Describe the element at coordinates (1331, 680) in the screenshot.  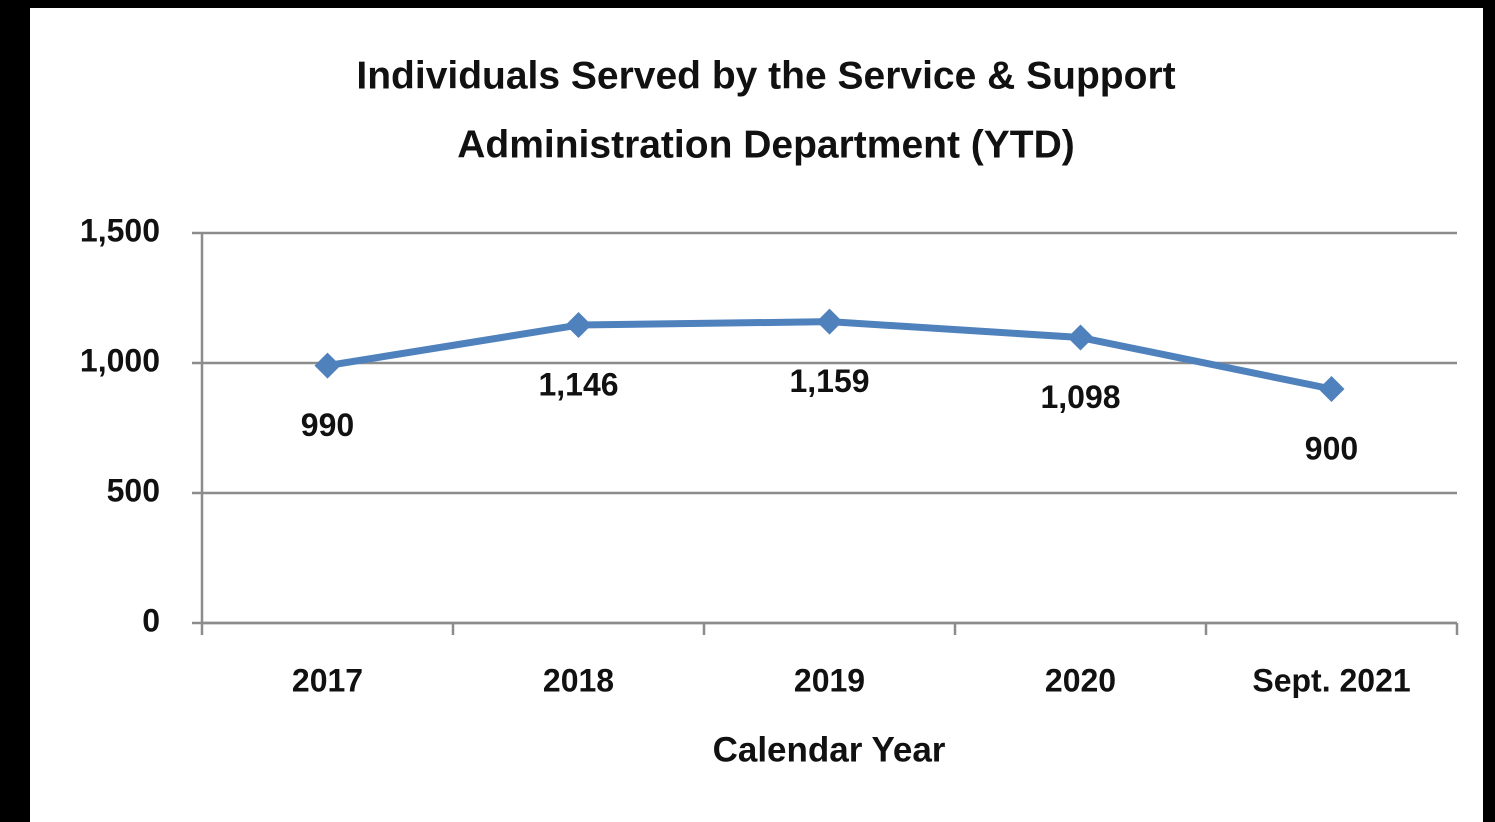
I see `x-tick-label: Sept. 2021` at that location.